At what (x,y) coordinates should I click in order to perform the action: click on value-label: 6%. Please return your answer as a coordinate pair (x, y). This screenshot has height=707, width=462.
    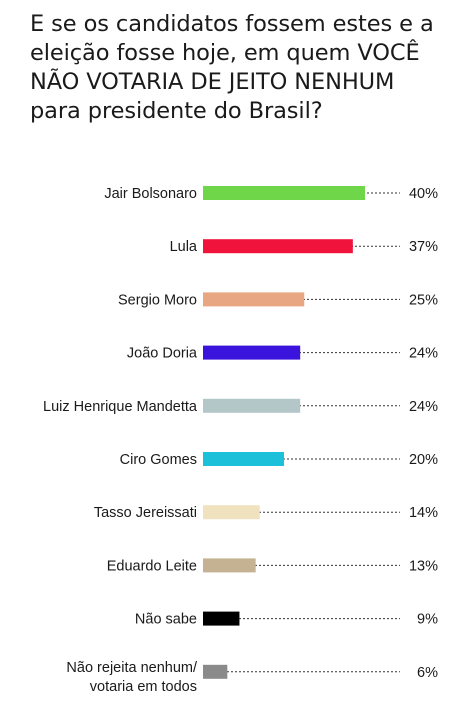
    Looking at the image, I should click on (427, 673).